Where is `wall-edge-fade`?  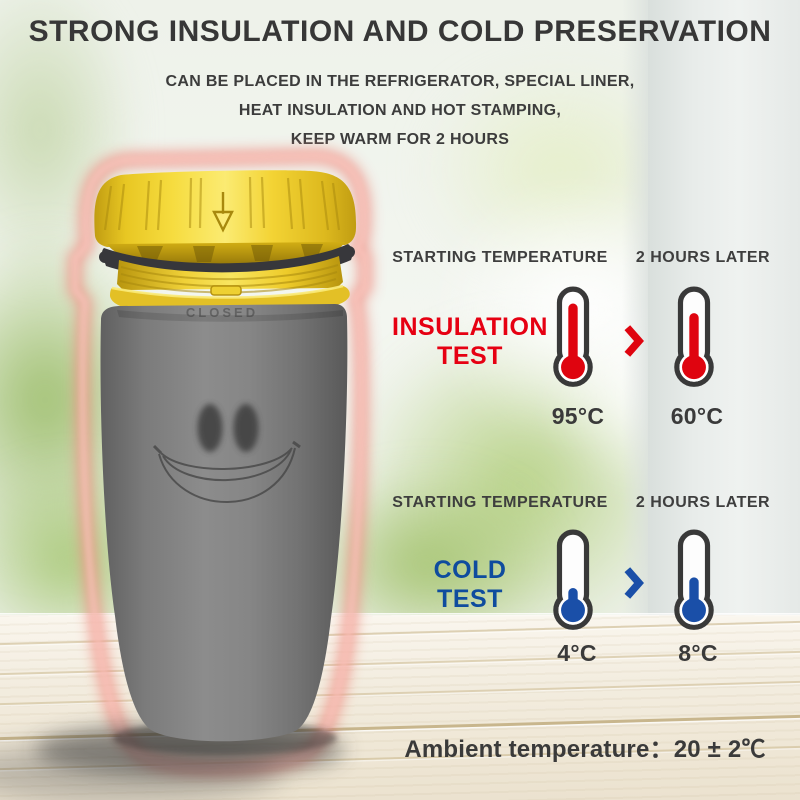
wall-edge-fade is located at coordinates (637, 312).